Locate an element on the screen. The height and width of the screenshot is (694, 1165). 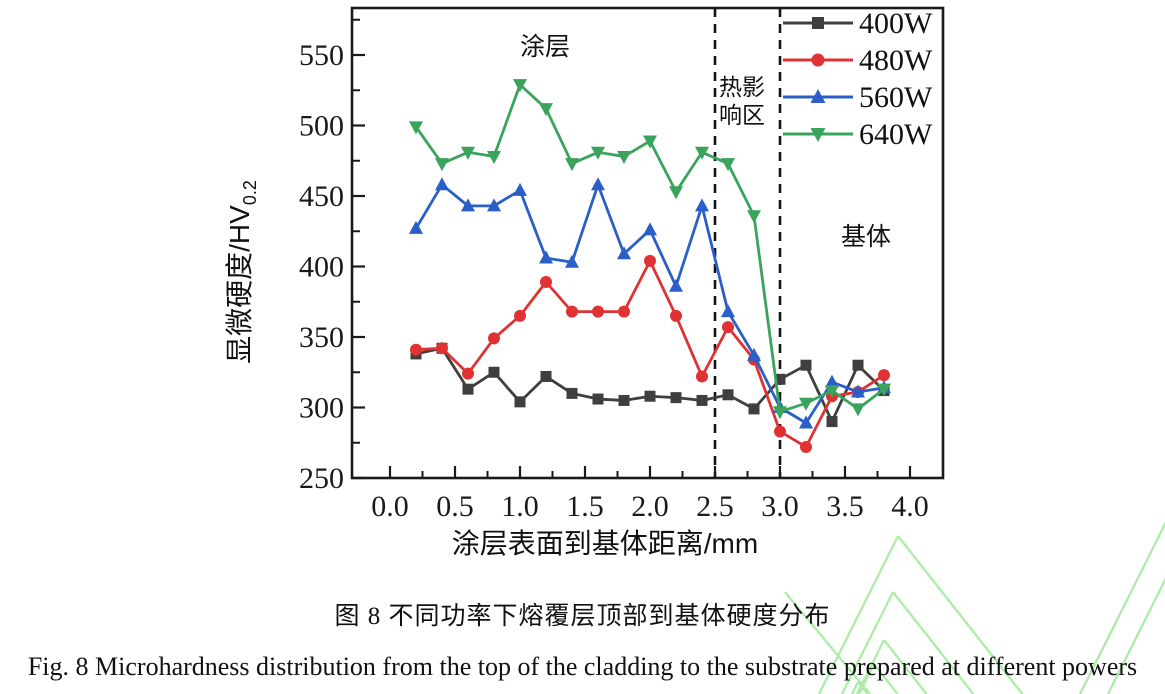
legend-label-640W: 640W is located at coordinates (896, 134).